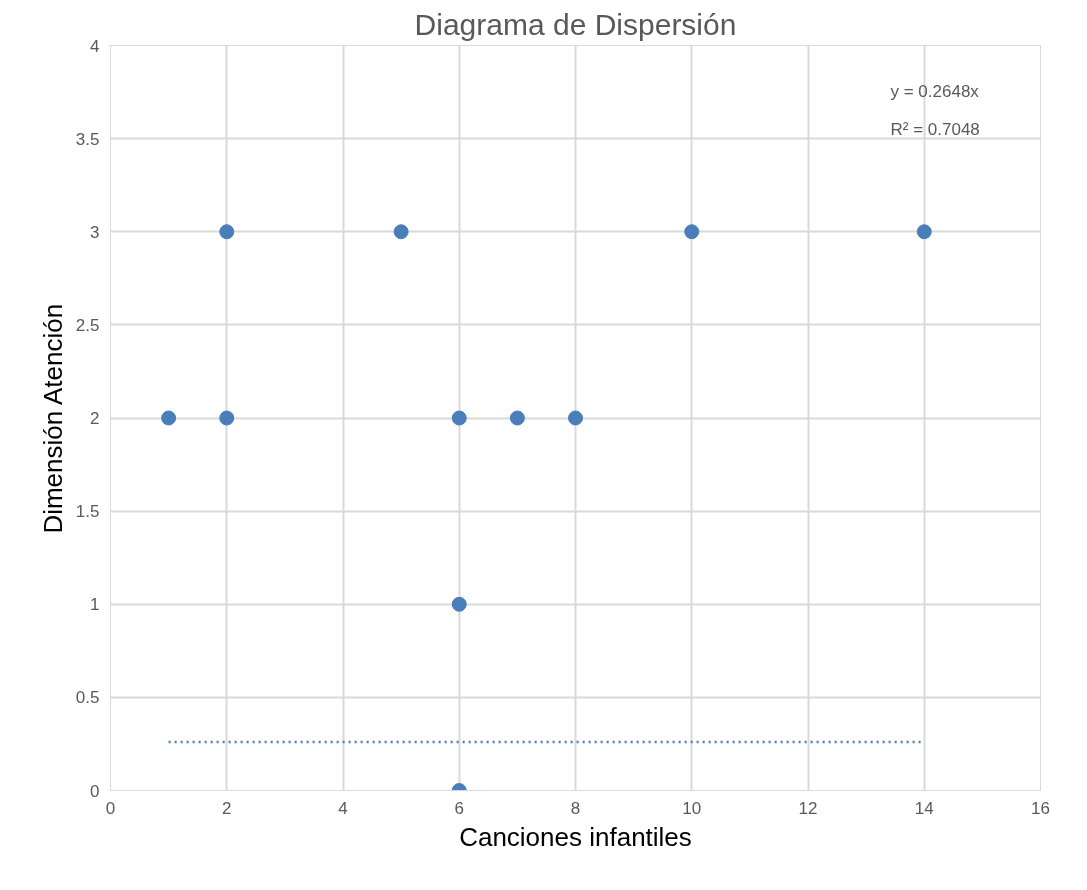  What do you see at coordinates (95, 232) in the screenshot?
I see `y-tick-label: 3` at bounding box center [95, 232].